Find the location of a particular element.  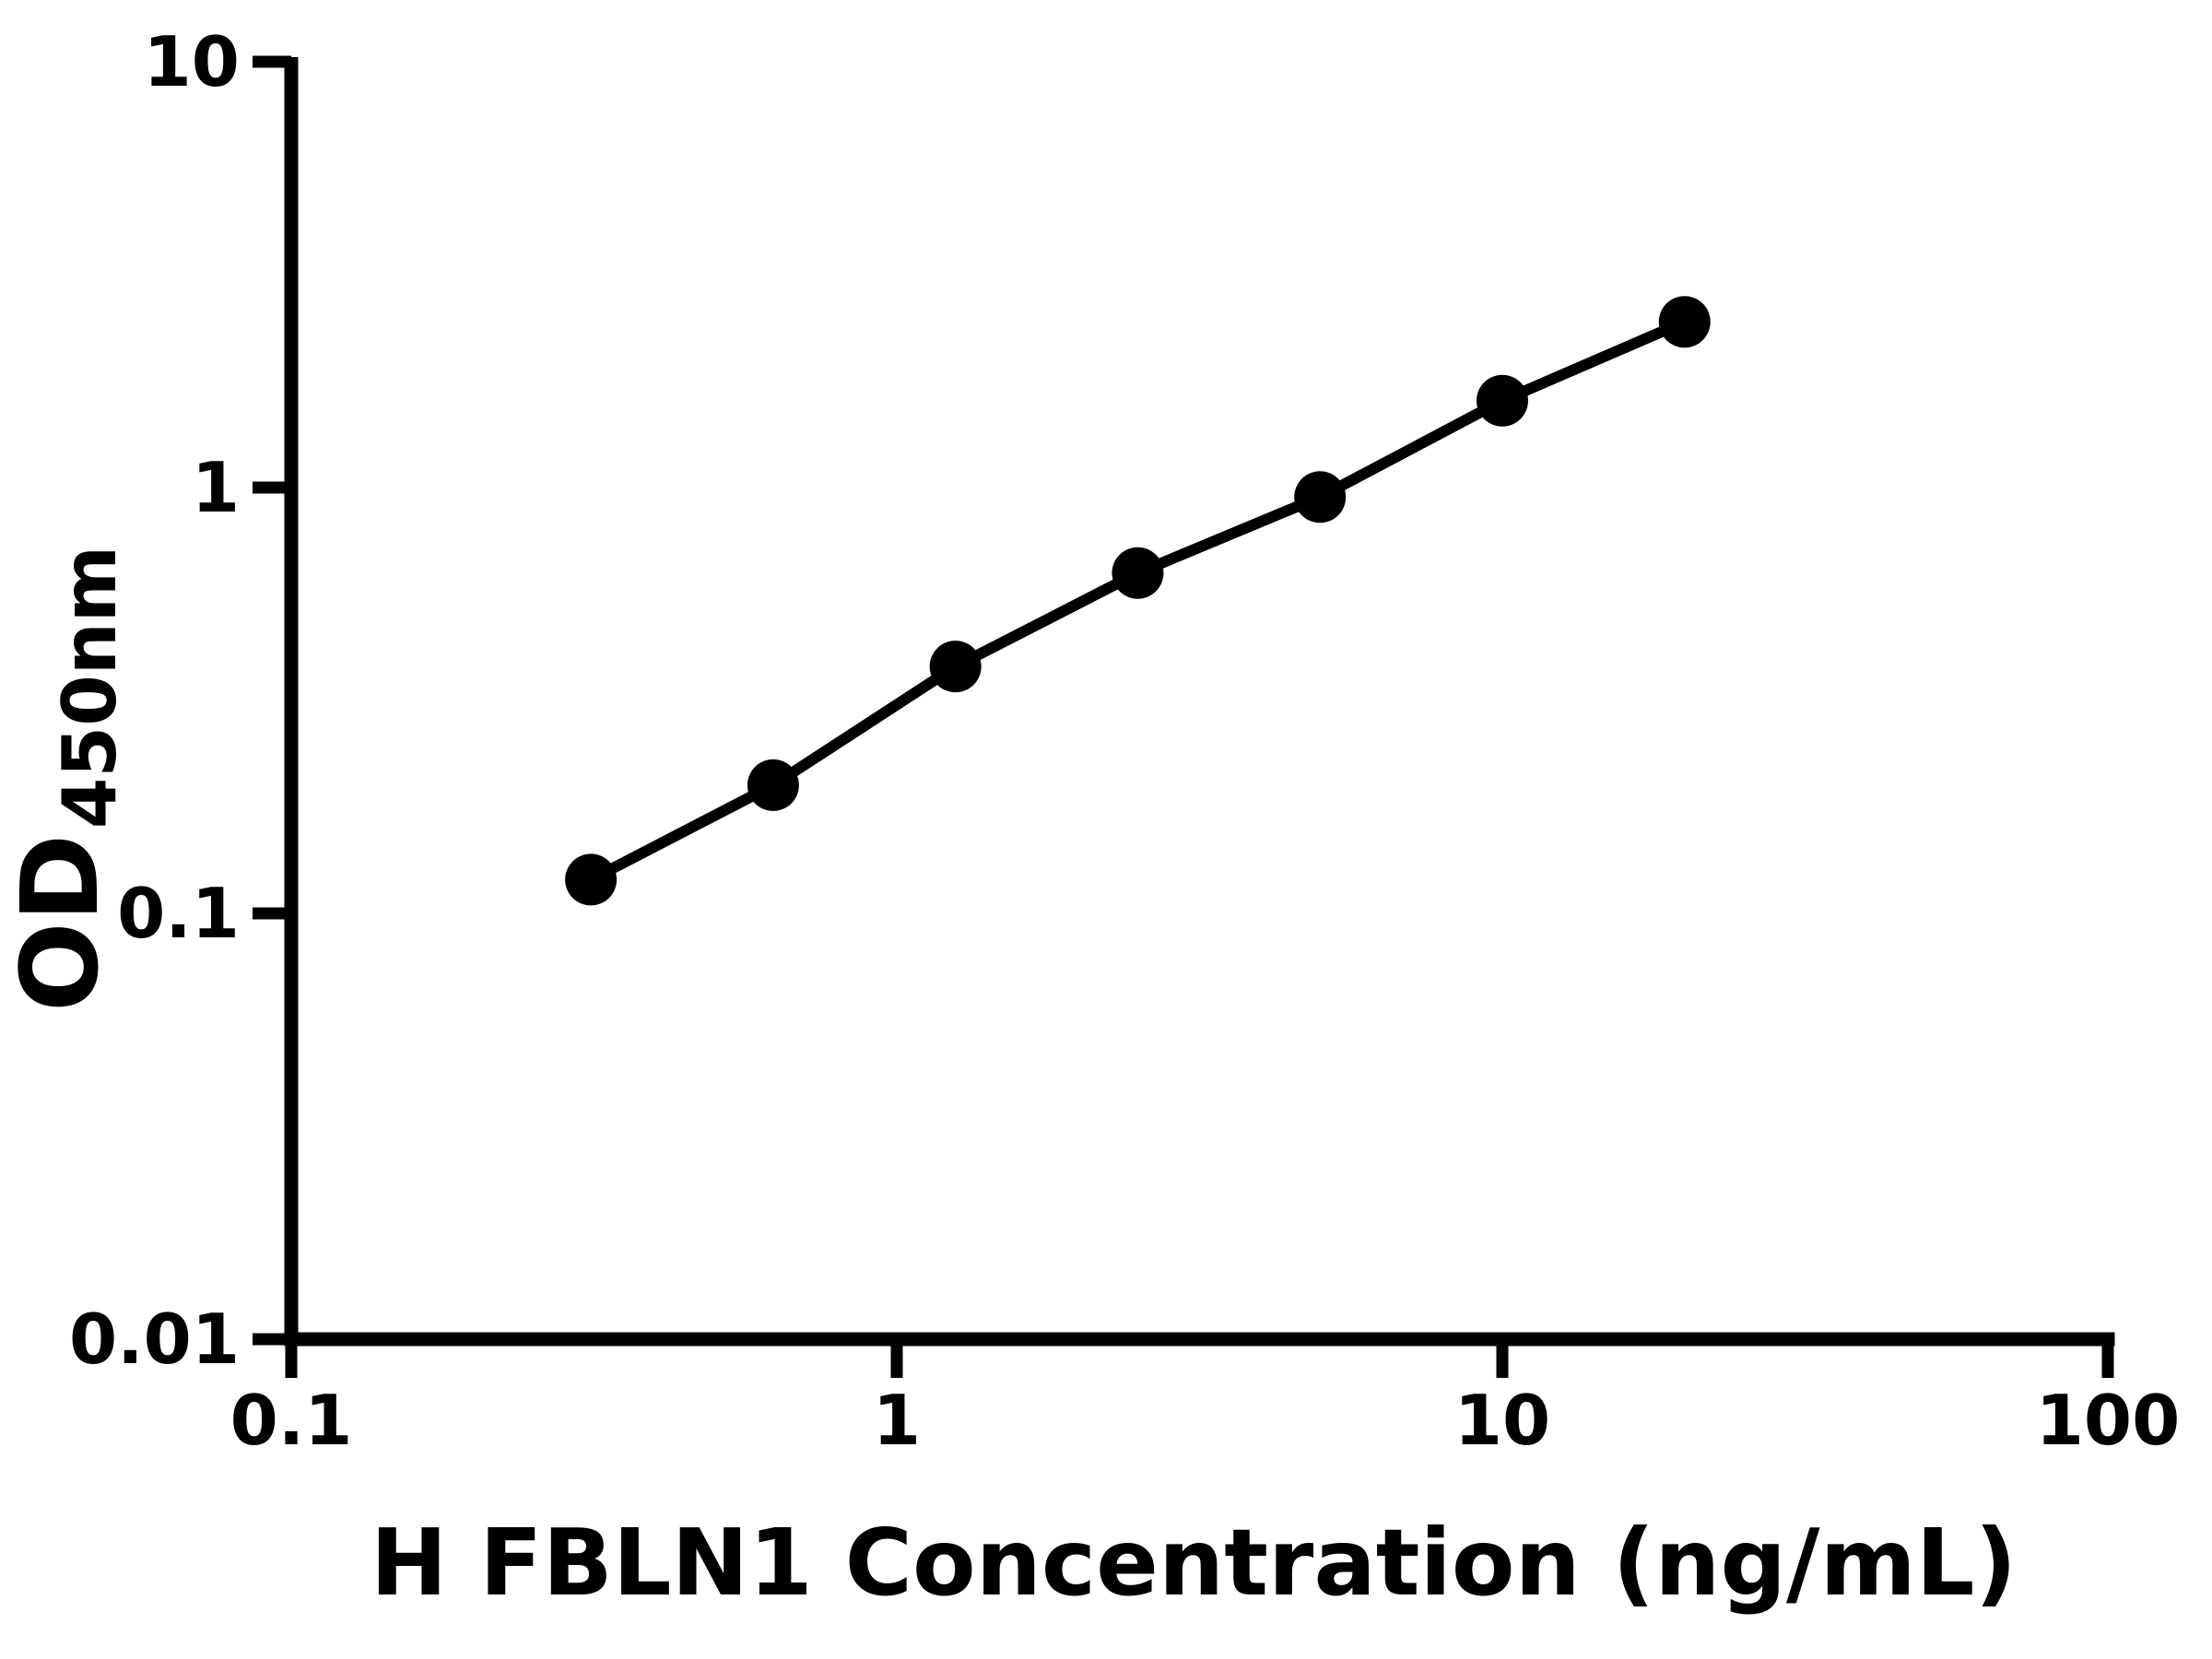

y-axis-title-main: OD is located at coordinates (61, 923).